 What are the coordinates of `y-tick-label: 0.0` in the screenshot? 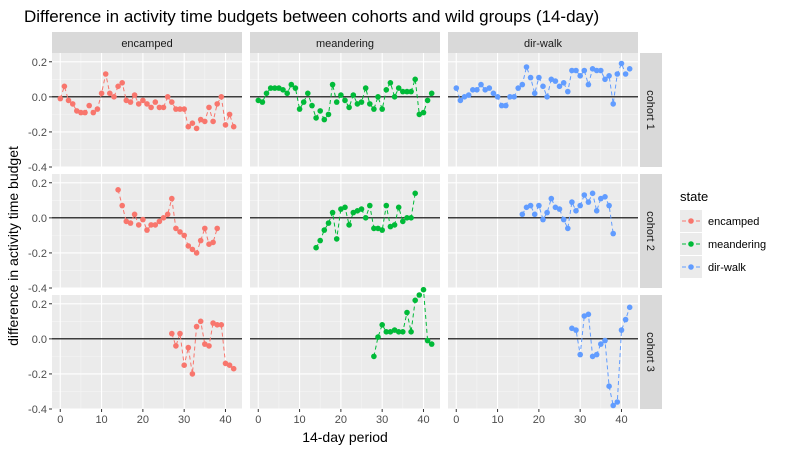 It's located at (39, 340).